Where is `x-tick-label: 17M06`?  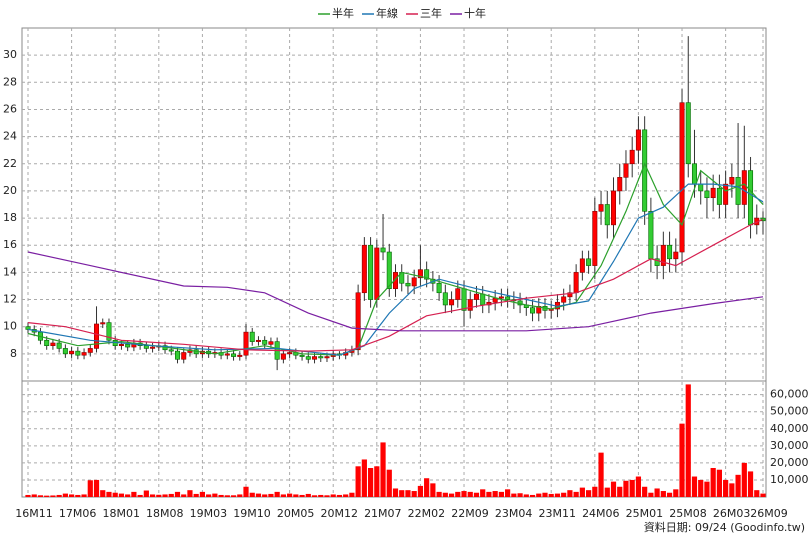 x-tick-label: 17M06 is located at coordinates (78, 513).